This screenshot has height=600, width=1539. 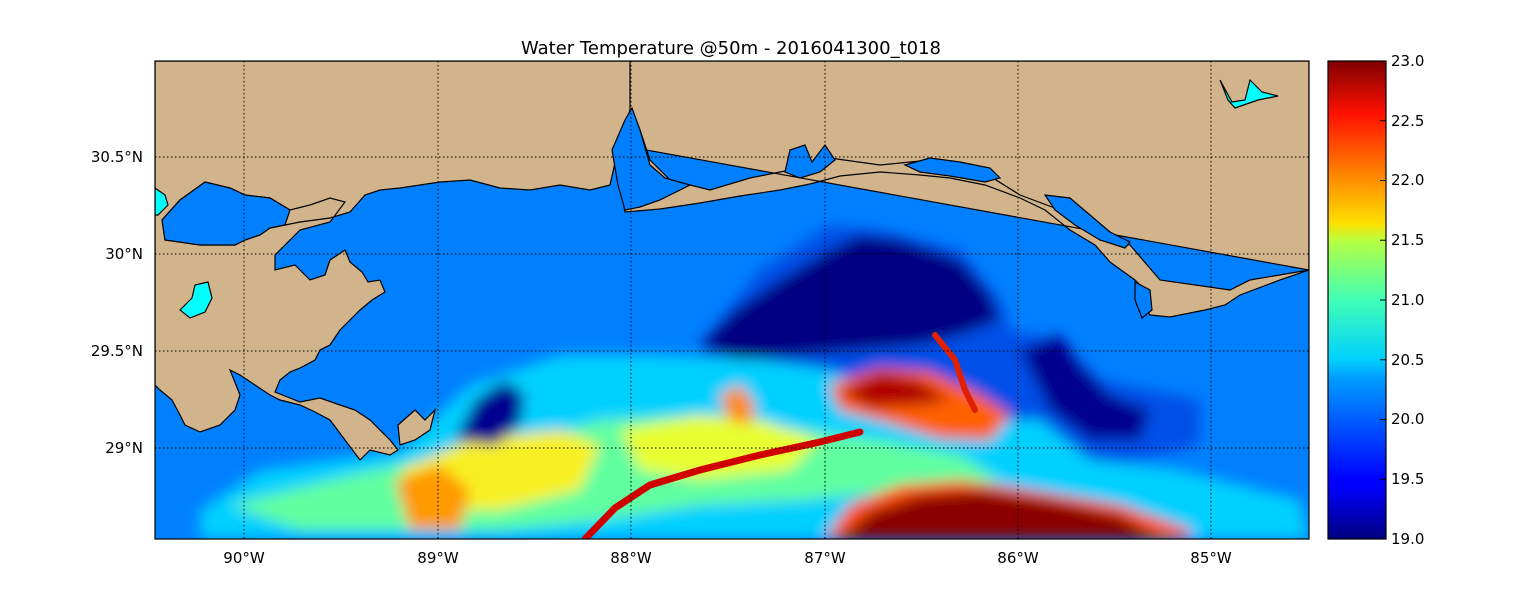 What do you see at coordinates (432, 497) in the screenshot?
I see `temp-region-orange-west` at bounding box center [432, 497].